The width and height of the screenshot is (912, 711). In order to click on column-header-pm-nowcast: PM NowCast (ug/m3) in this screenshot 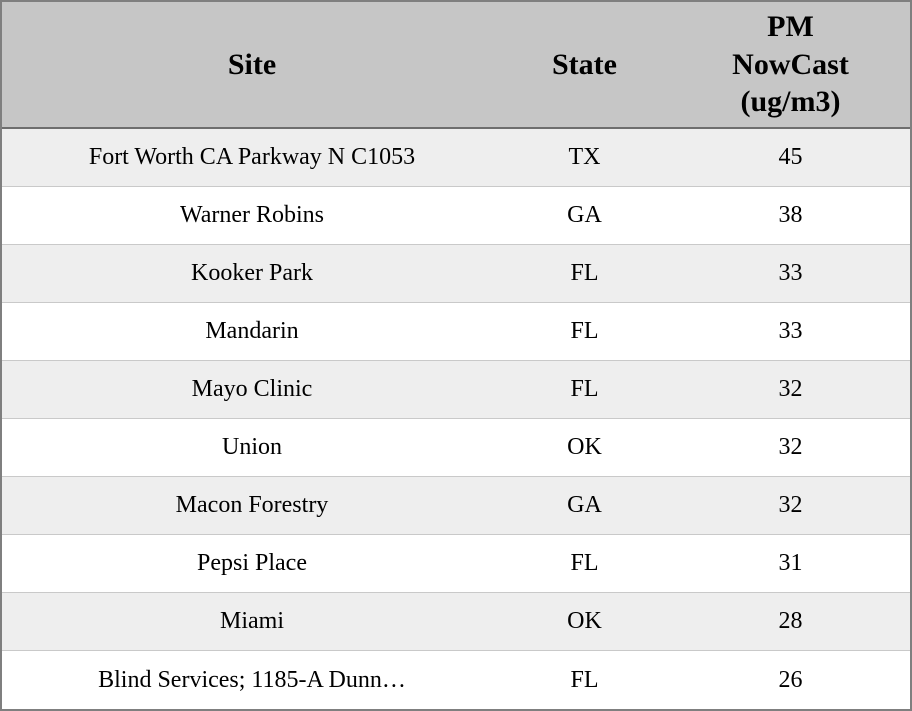, I will do `click(788, 65)`.